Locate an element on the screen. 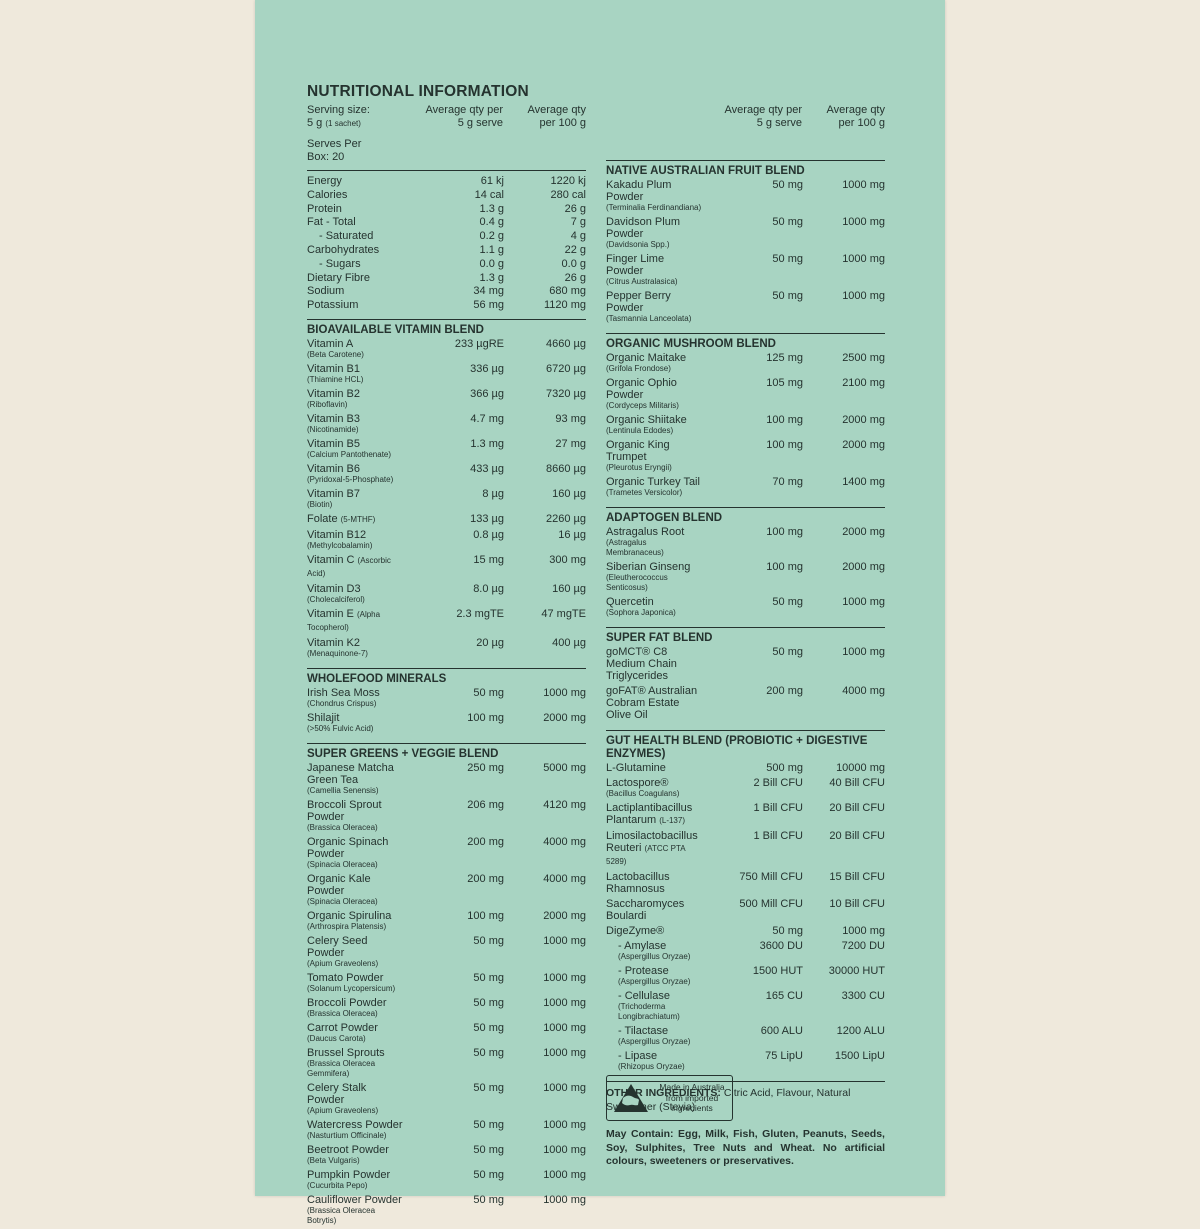 The image size is (1200, 1229). ingredient-name: Vitamin E is located at coordinates (330, 613).